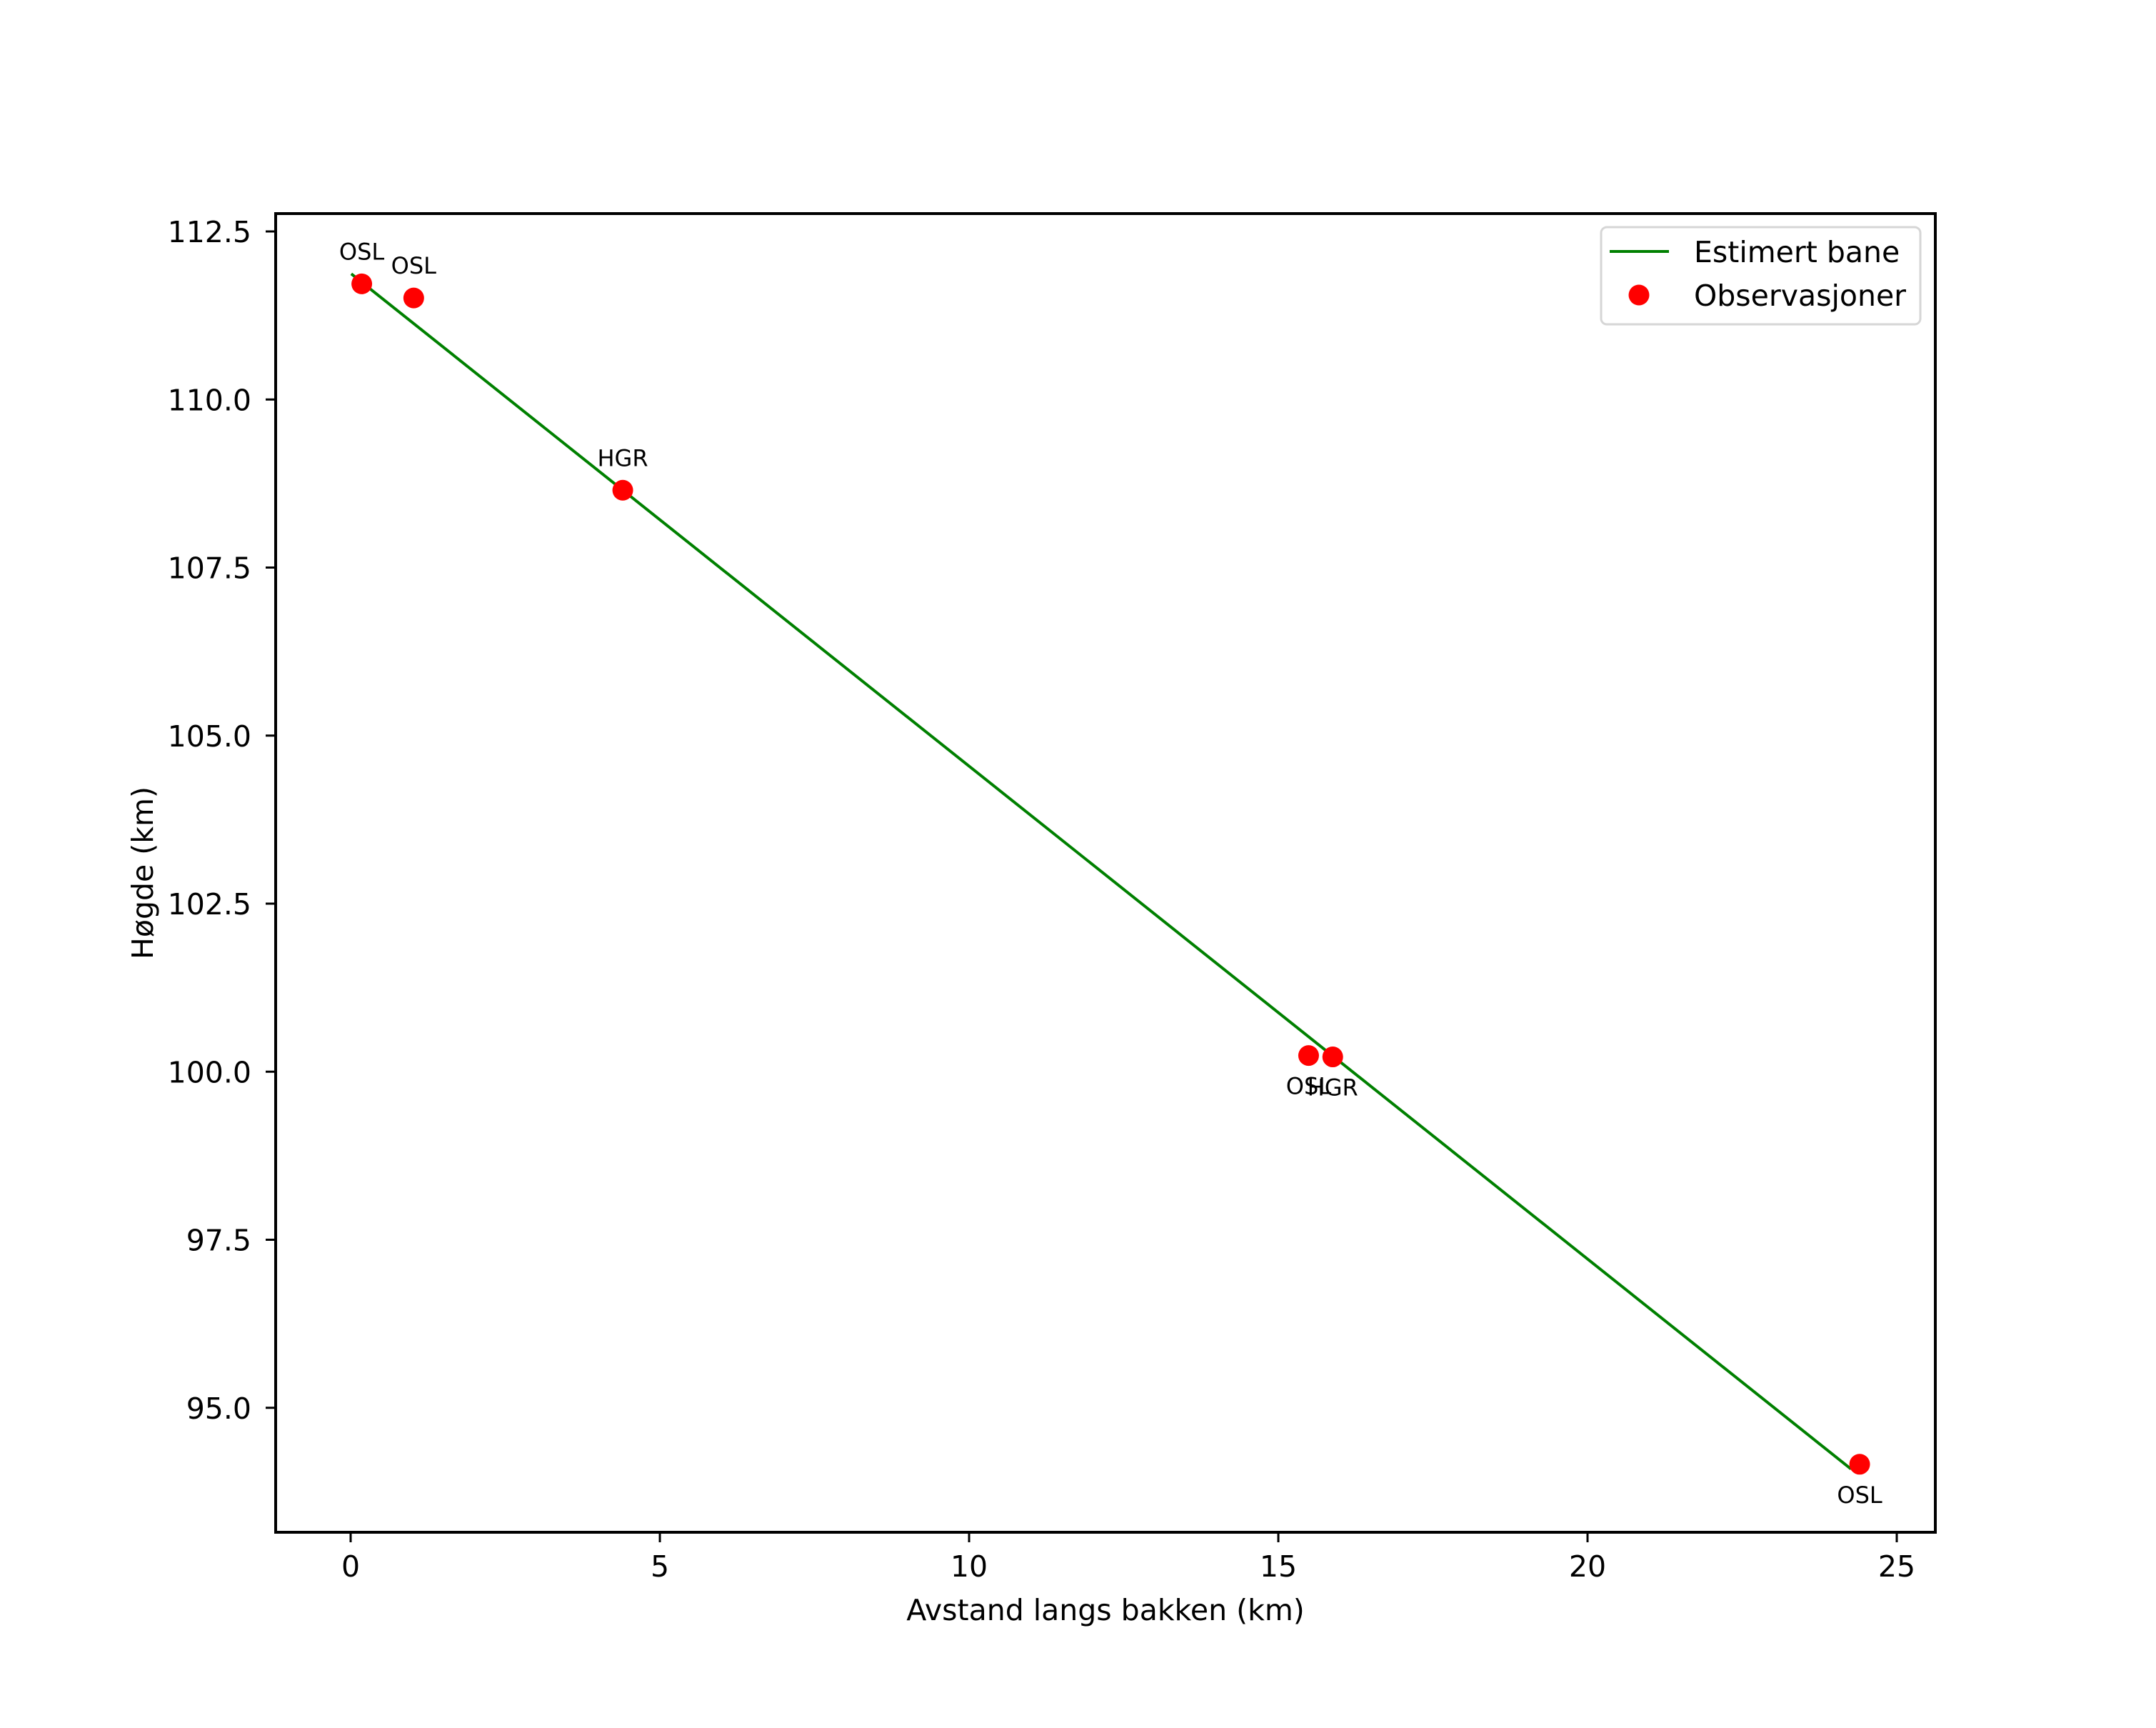  What do you see at coordinates (1800, 296) in the screenshot?
I see `legend-label-observations: Observasjoner` at bounding box center [1800, 296].